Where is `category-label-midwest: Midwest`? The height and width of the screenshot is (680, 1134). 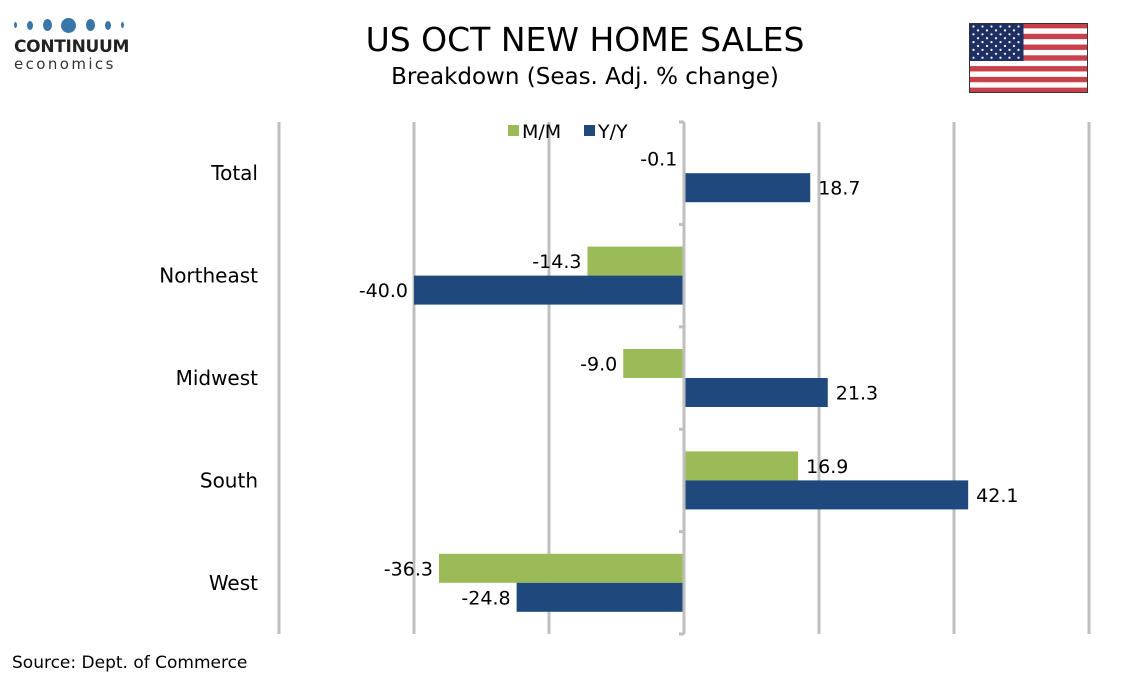
category-label-midwest: Midwest is located at coordinates (217, 378).